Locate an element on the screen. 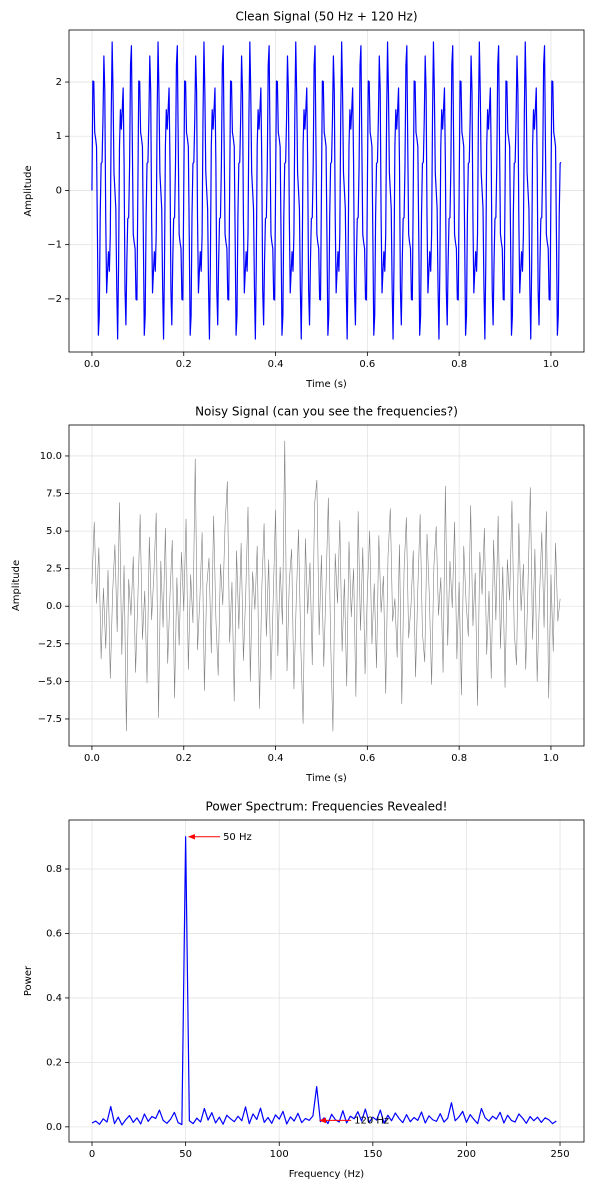 The height and width of the screenshot is (1193, 593). y-tick-label: −5.0 is located at coordinates (50, 681).